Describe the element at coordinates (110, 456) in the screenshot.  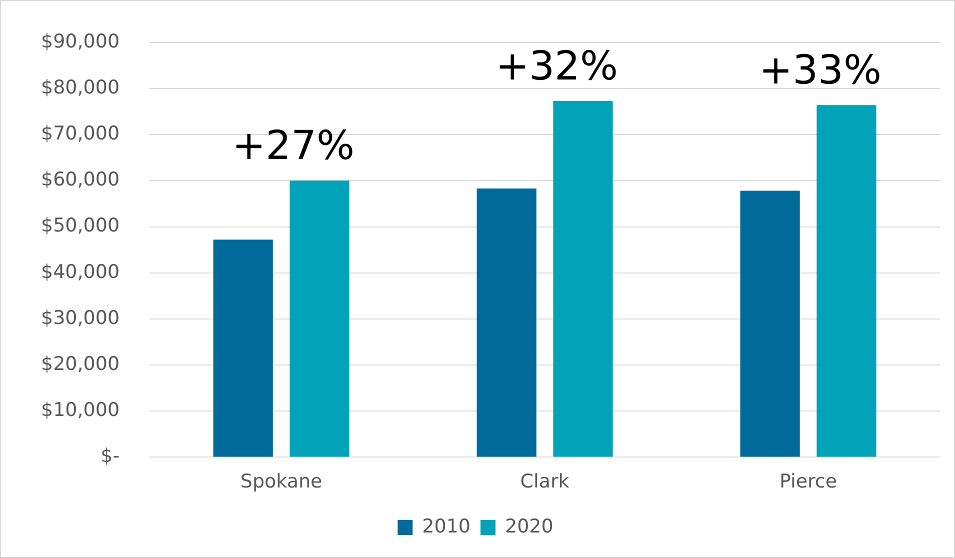
I see `y-tick-label: $-` at that location.